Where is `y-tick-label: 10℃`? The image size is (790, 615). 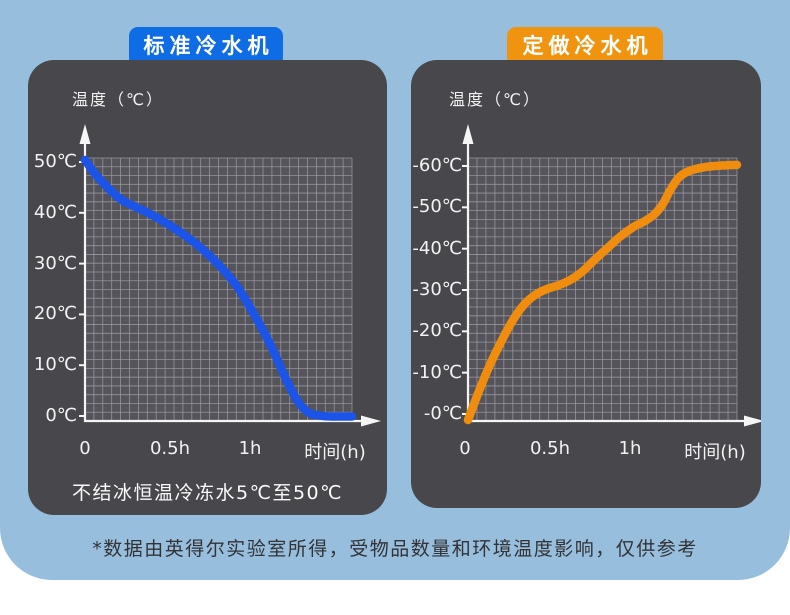
y-tick-label: 10℃ is located at coordinates (55, 365).